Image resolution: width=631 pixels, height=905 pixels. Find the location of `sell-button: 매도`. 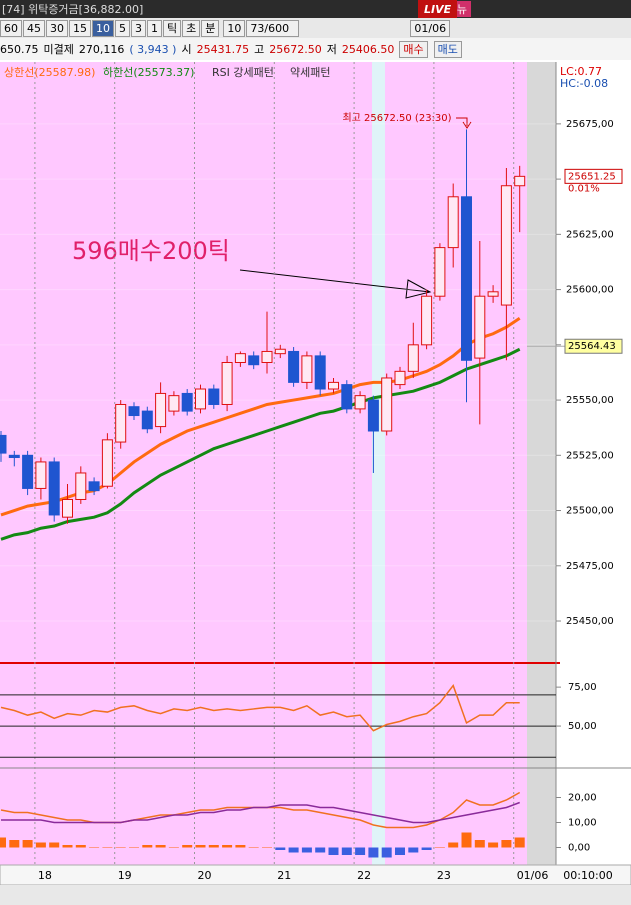

sell-button: 매도 is located at coordinates (447, 49).